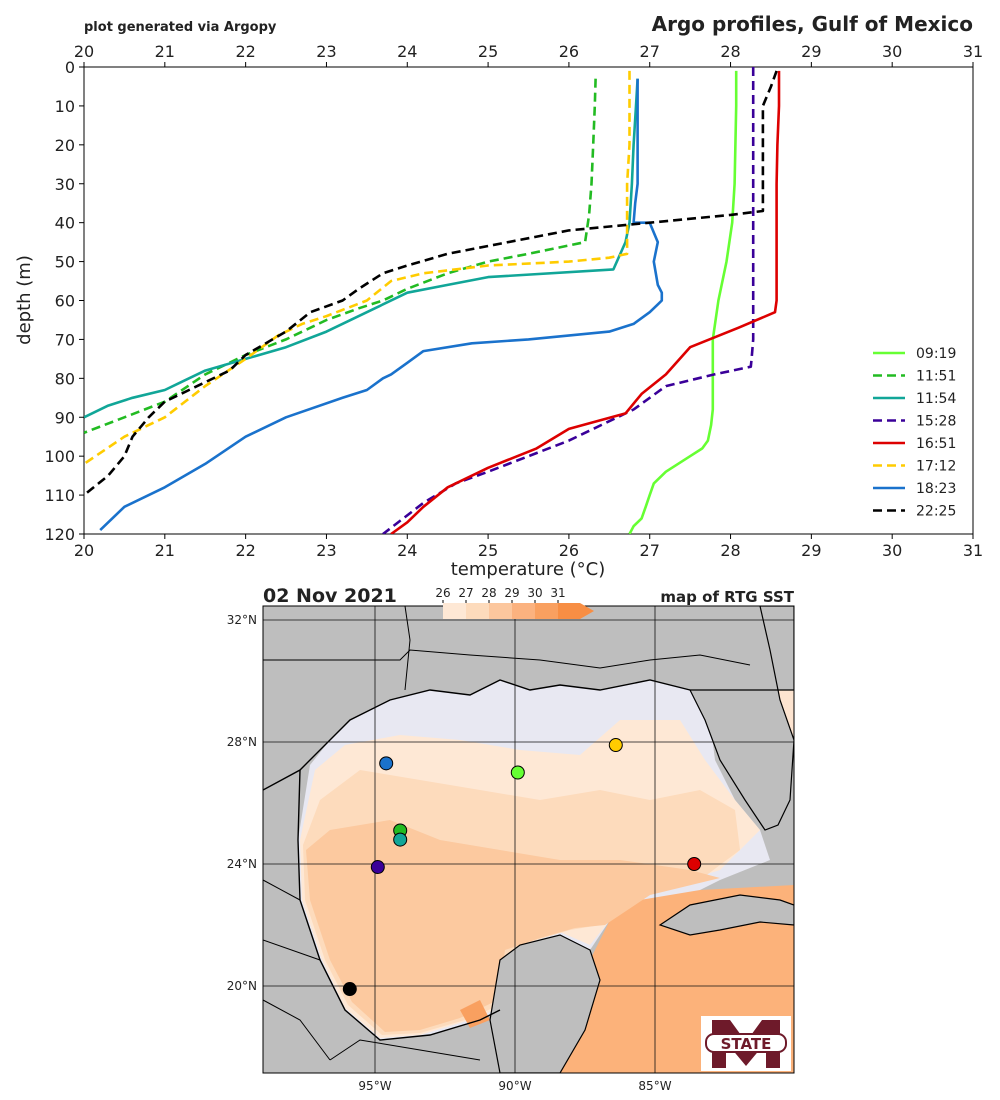 This screenshot has height=1100, width=1000. I want to click on legend-label: 22:25, so click(936, 512).